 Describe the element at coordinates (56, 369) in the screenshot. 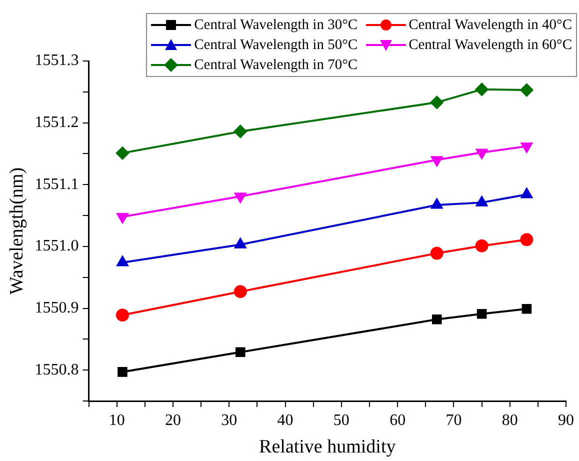

I see `y-tick-label: 1550.8` at that location.